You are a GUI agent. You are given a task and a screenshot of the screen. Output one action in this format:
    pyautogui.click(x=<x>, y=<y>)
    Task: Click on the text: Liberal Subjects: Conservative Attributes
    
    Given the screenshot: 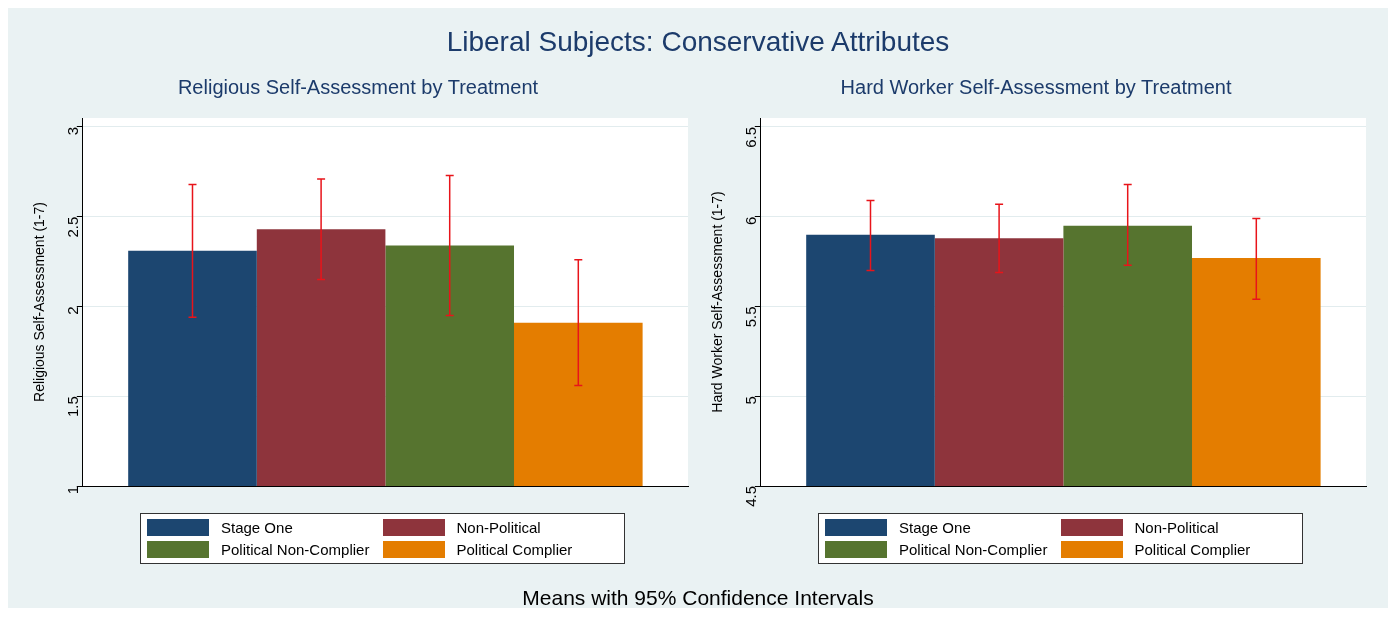 What is the action you would take?
    pyautogui.click(x=698, y=42)
    